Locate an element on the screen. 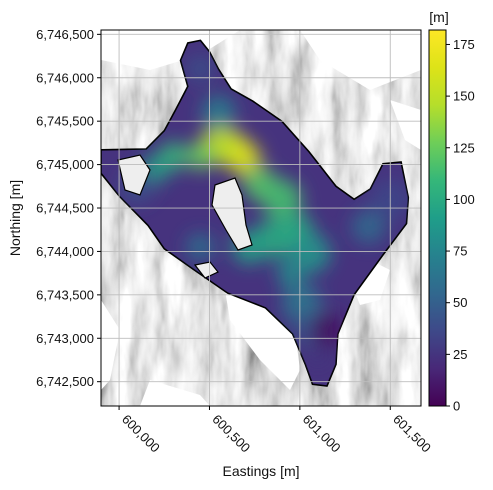  colorbar-tick-label: 125 is located at coordinates (464, 147).